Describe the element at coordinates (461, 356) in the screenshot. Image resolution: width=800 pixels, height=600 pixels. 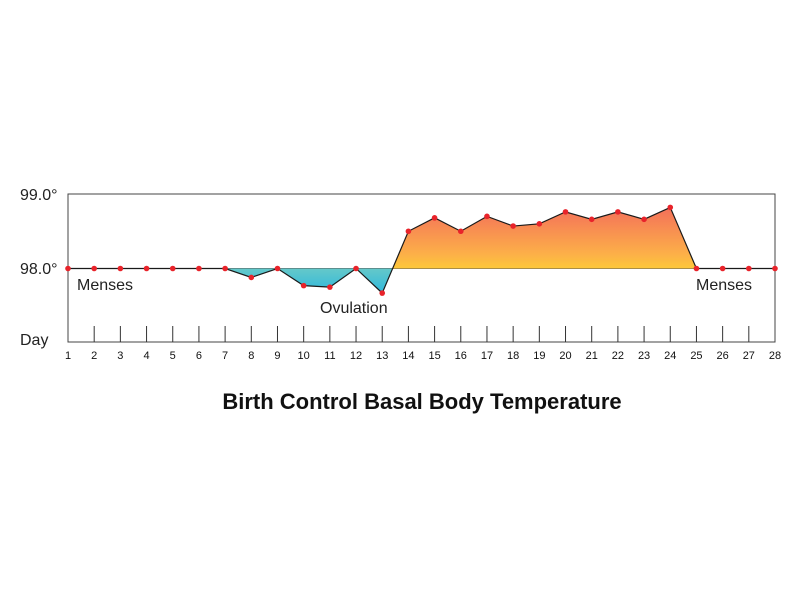
I see `day-label-16: 16` at that location.